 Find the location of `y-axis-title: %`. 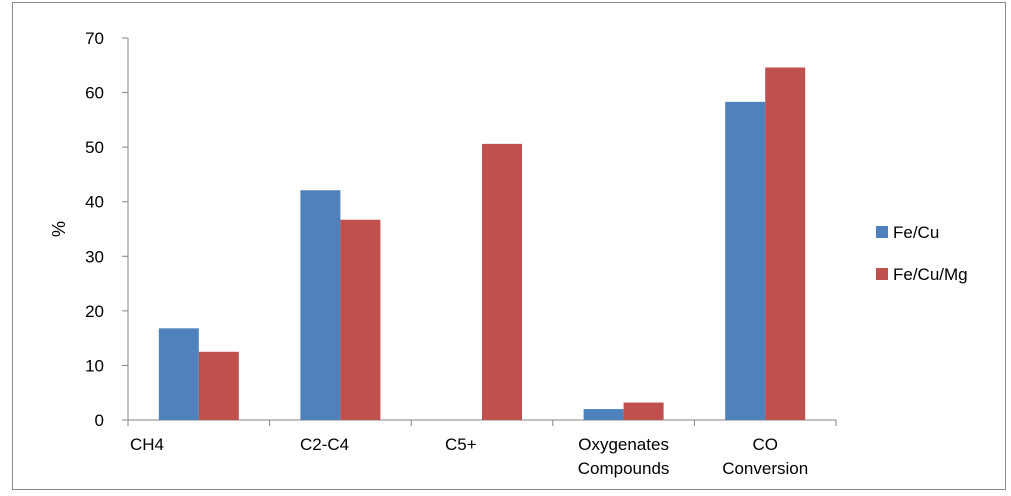

y-axis-title: % is located at coordinates (59, 229).